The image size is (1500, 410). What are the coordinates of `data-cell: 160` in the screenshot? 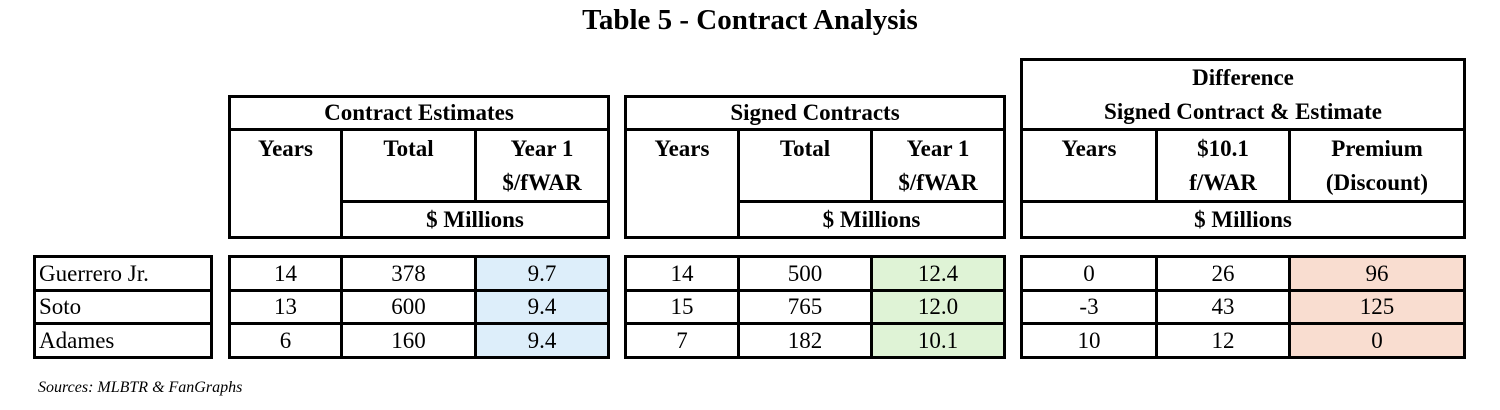 It's located at (408, 340).